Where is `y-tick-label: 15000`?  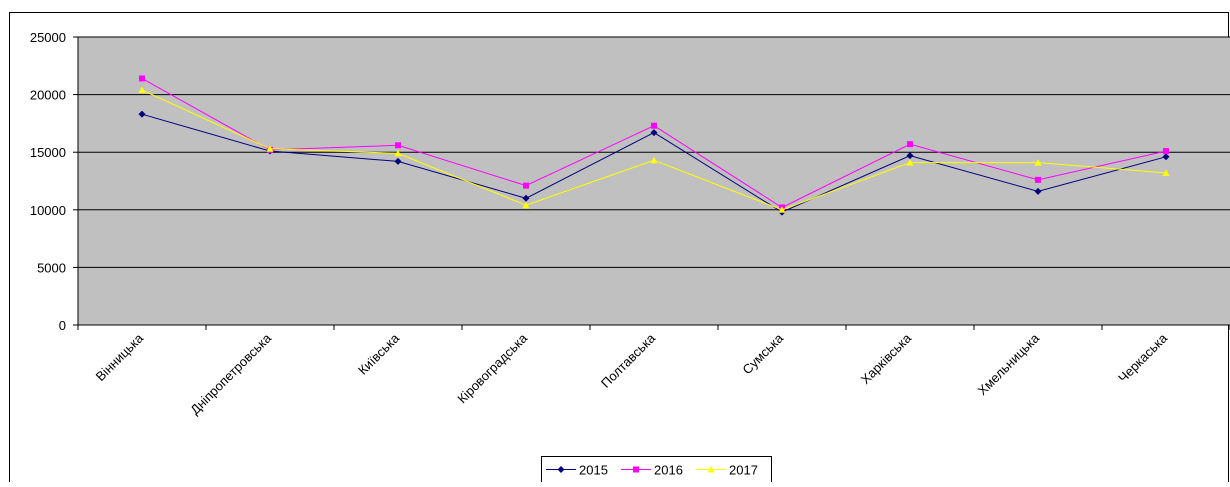 y-tick-label: 15000 is located at coordinates (48, 152).